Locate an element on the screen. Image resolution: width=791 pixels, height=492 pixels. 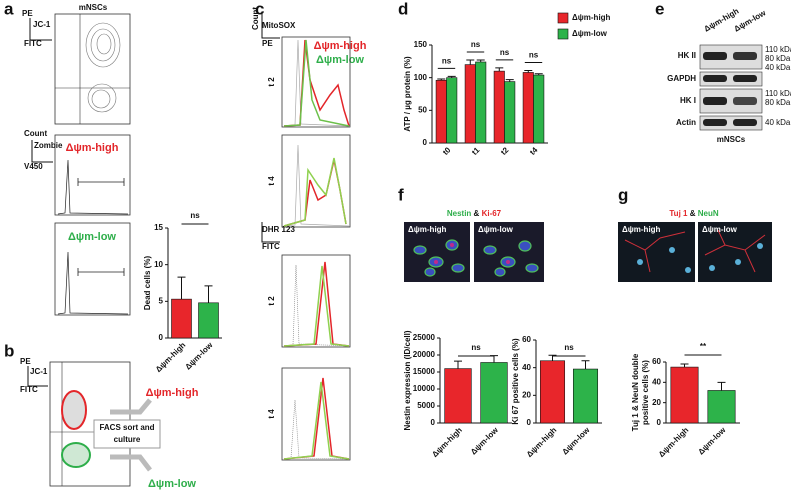
sort-label: culture is located at coordinates (127, 439).